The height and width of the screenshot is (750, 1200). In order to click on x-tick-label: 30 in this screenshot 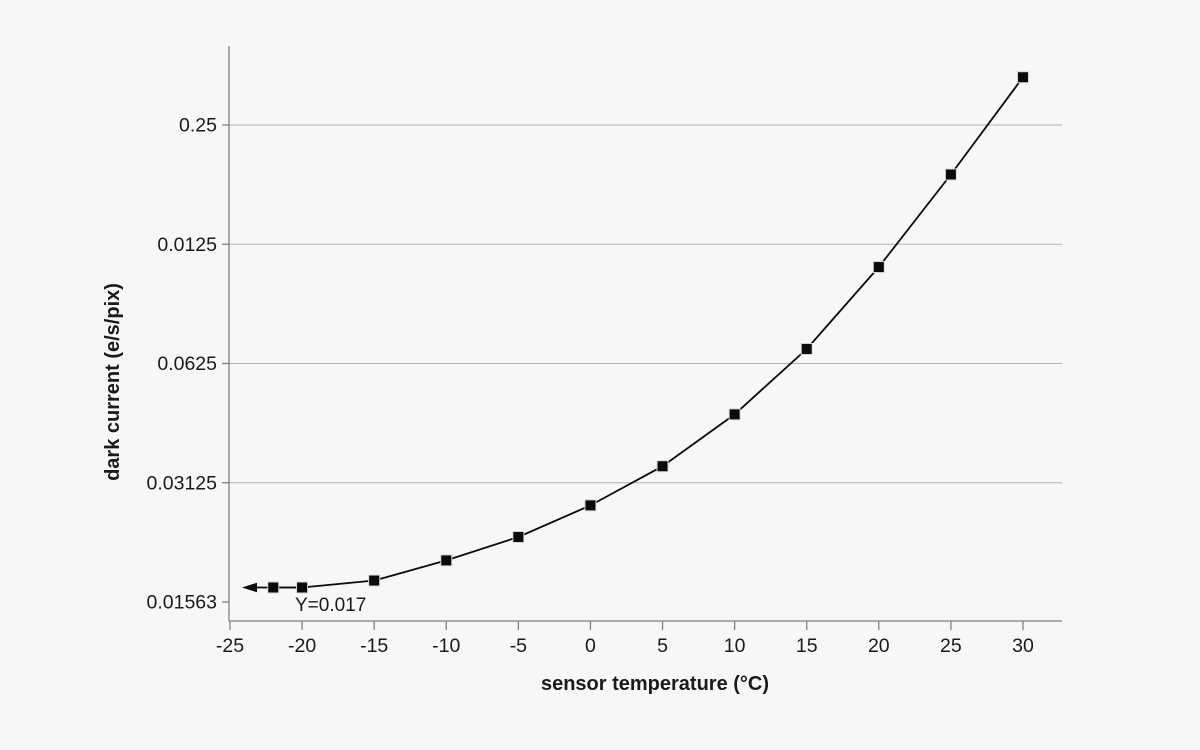, I will do `click(1023, 646)`.